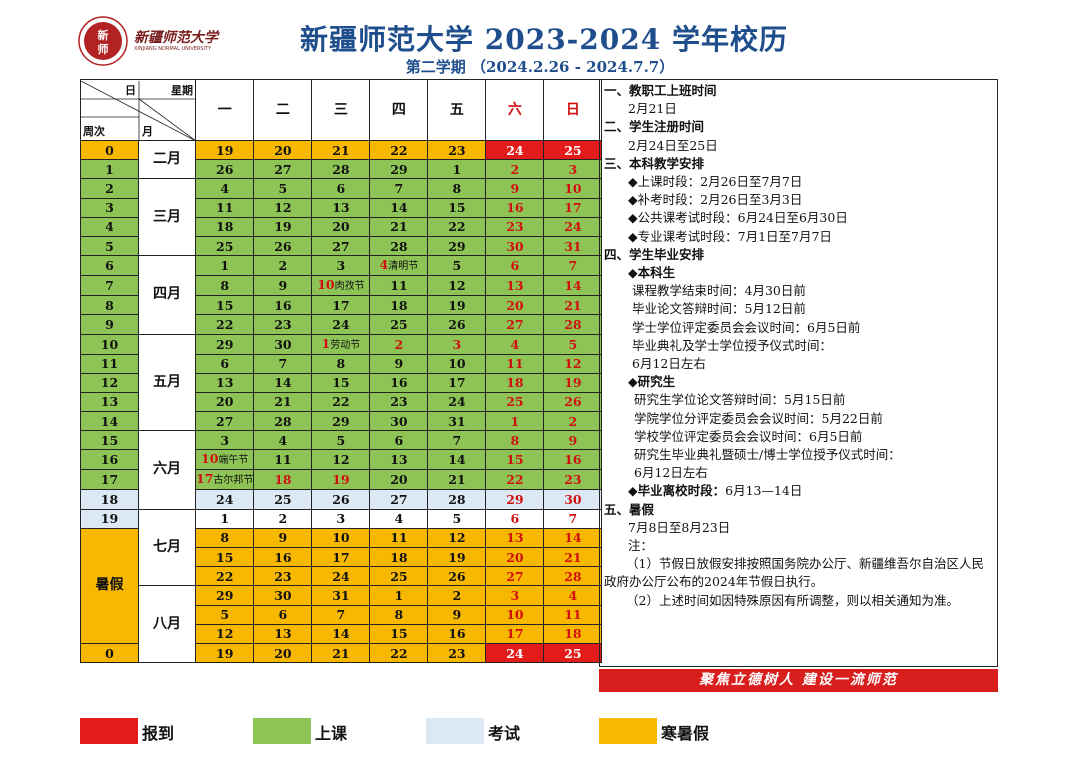  Describe the element at coordinates (189, 45) in the screenshot. I see `university-name-logo: 新疆师范大学 XINJIANG NORMAL UNIVERSITY` at that location.